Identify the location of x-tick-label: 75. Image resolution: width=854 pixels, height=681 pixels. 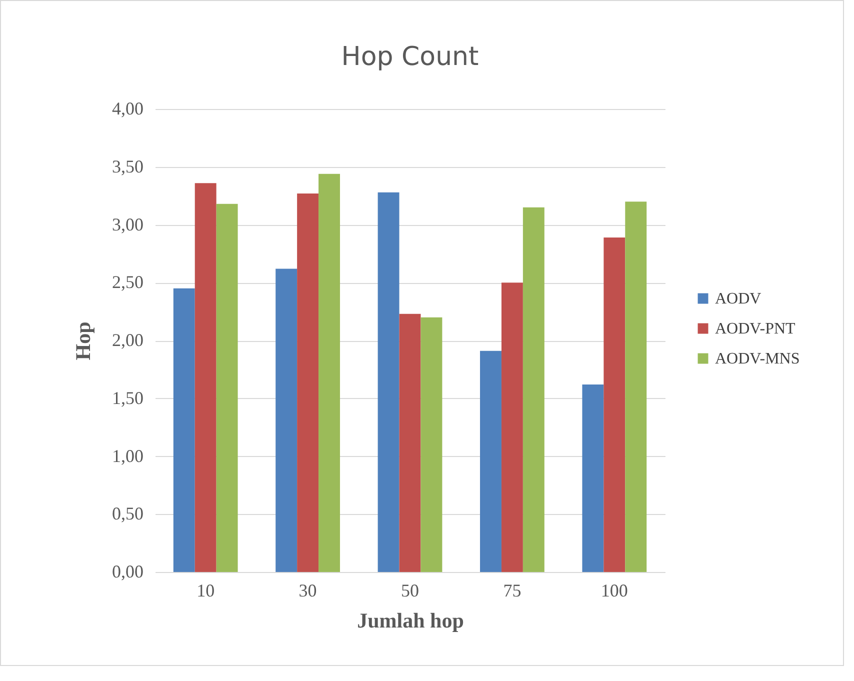
(512, 590).